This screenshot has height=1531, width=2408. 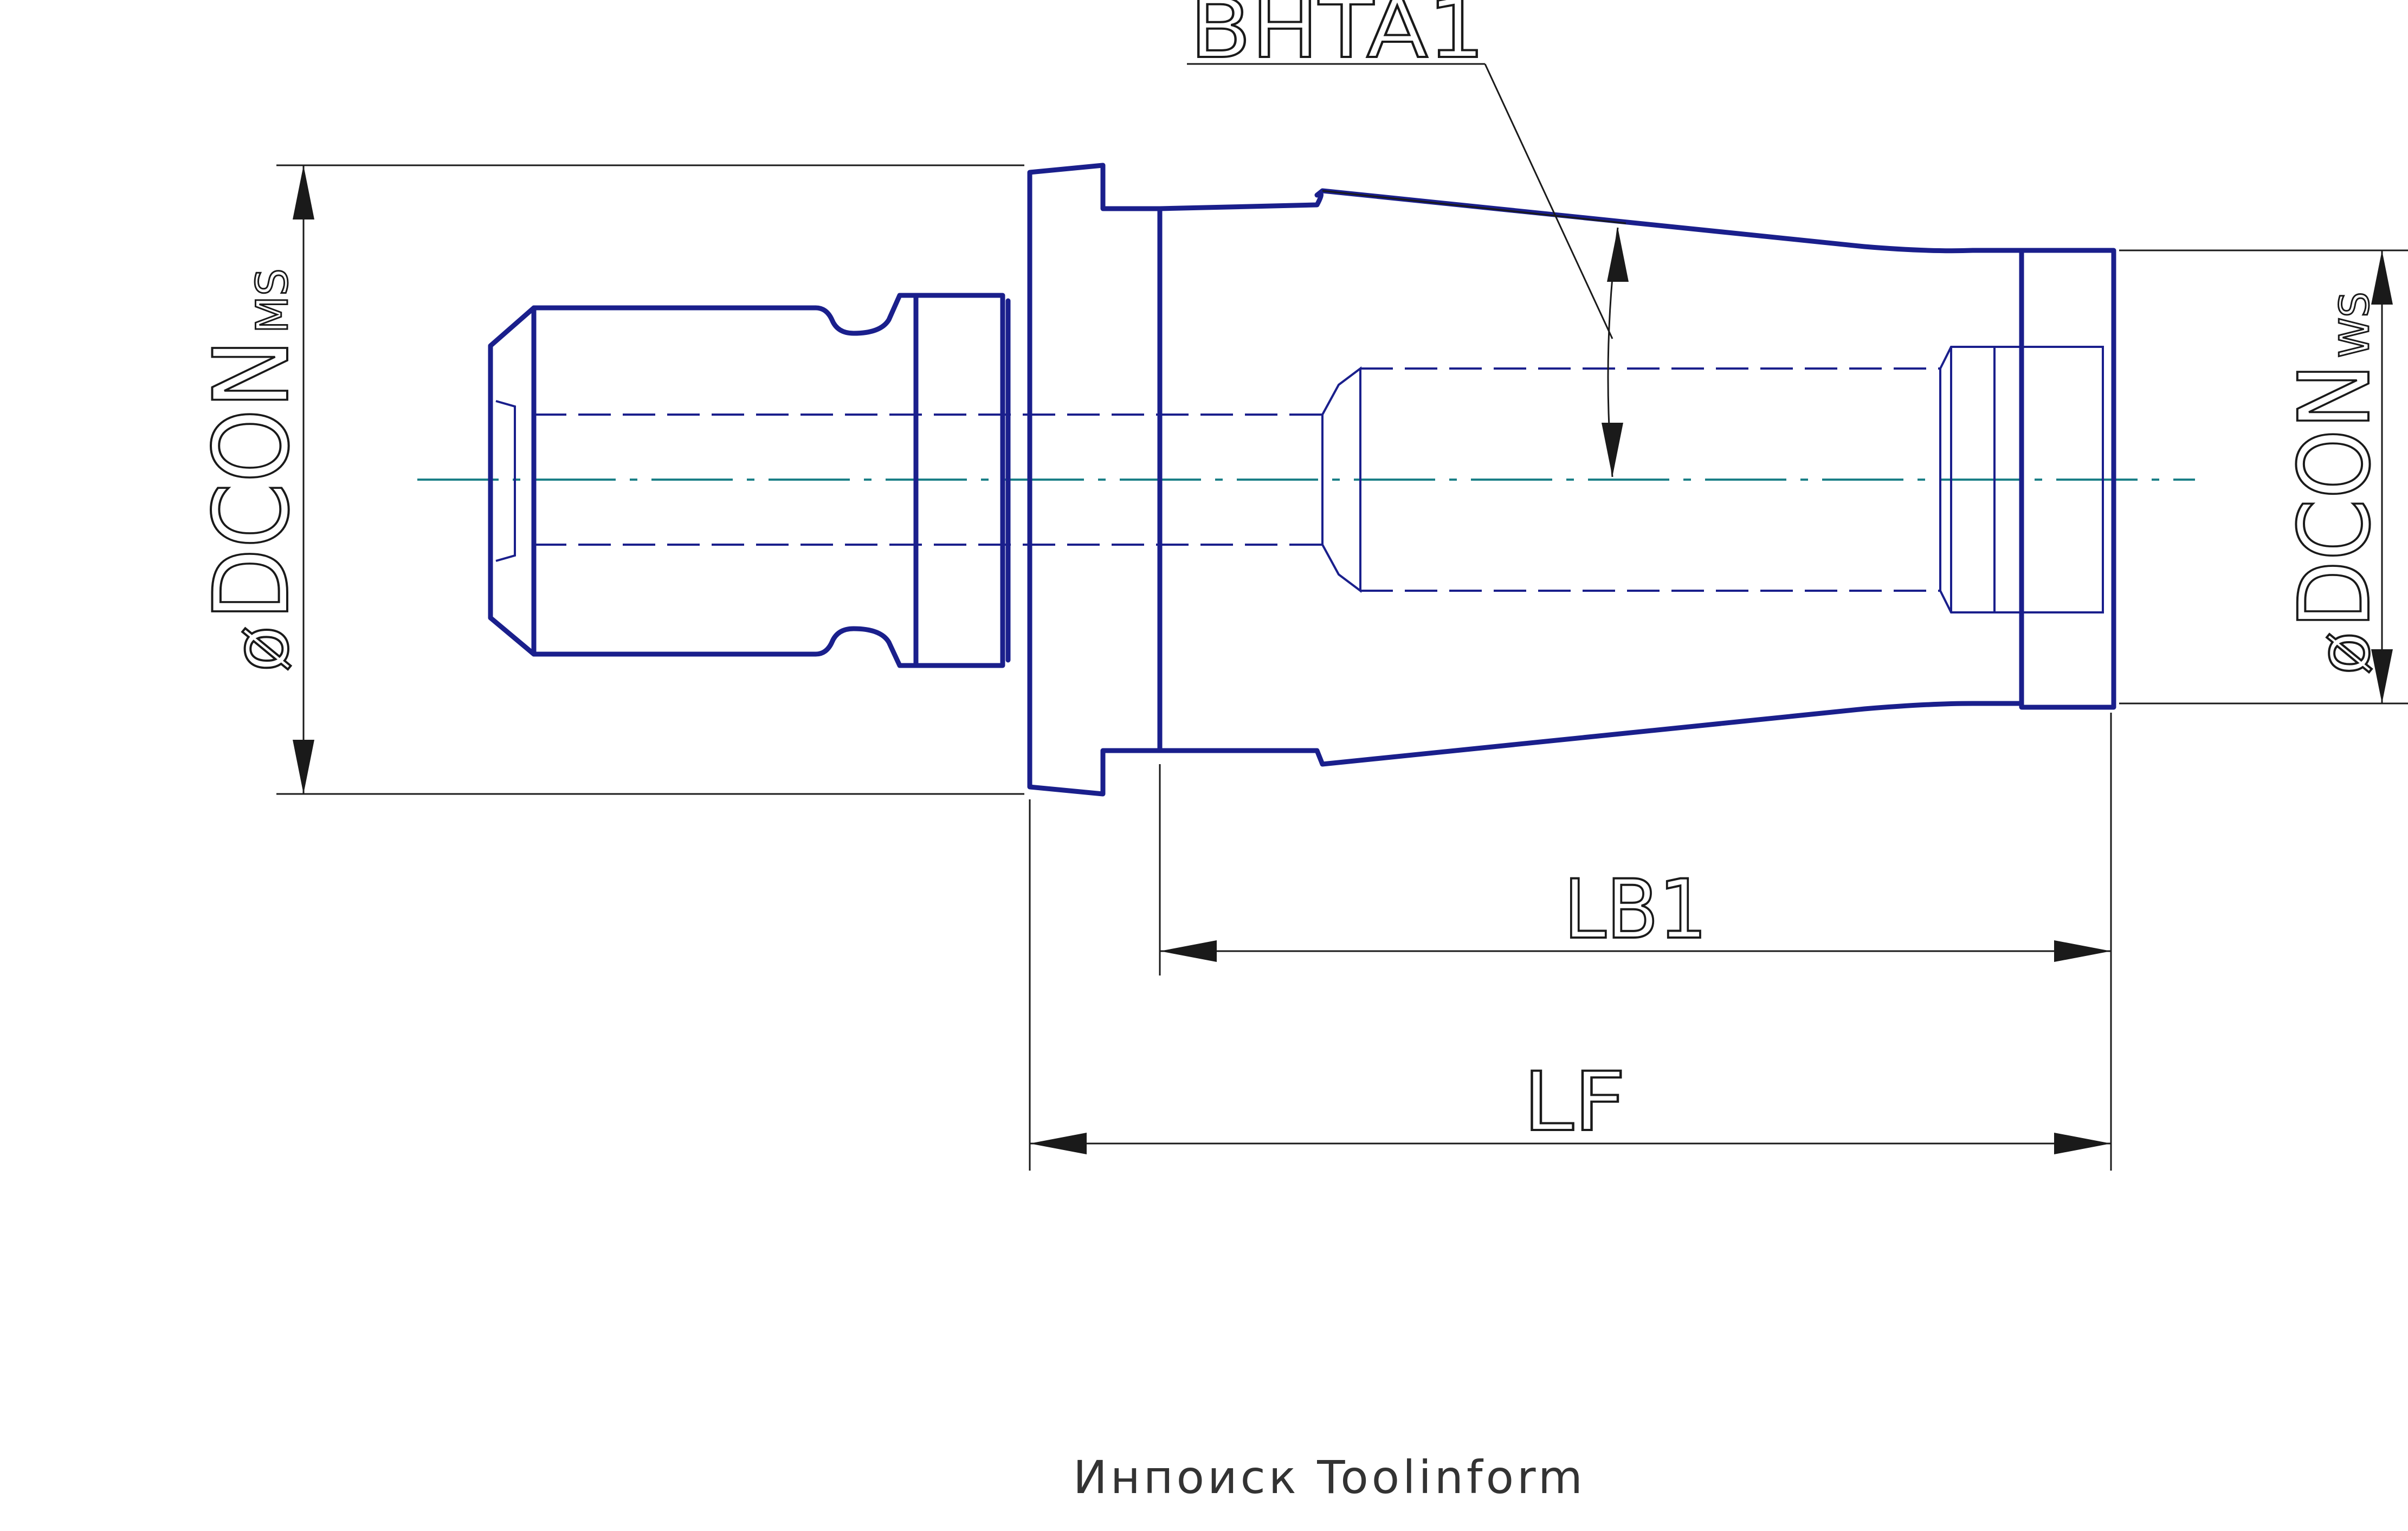 I want to click on lb1-arrow-left, so click(x=1188, y=951).